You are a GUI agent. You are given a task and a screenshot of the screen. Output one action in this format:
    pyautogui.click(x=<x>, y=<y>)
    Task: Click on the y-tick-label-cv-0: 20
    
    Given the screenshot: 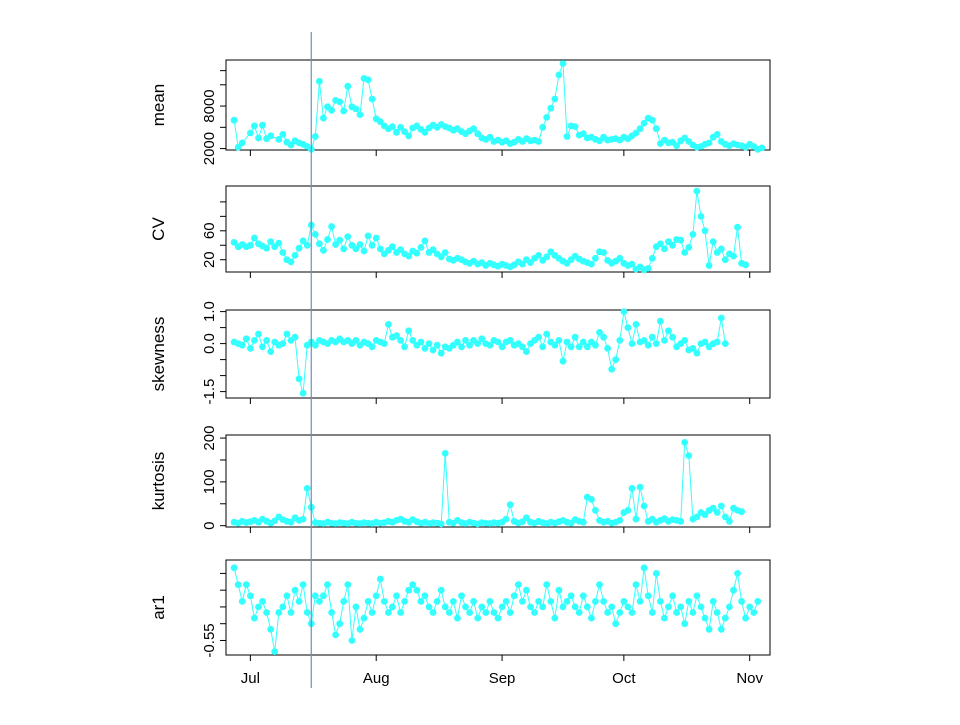 What is the action you would take?
    pyautogui.click(x=209, y=259)
    